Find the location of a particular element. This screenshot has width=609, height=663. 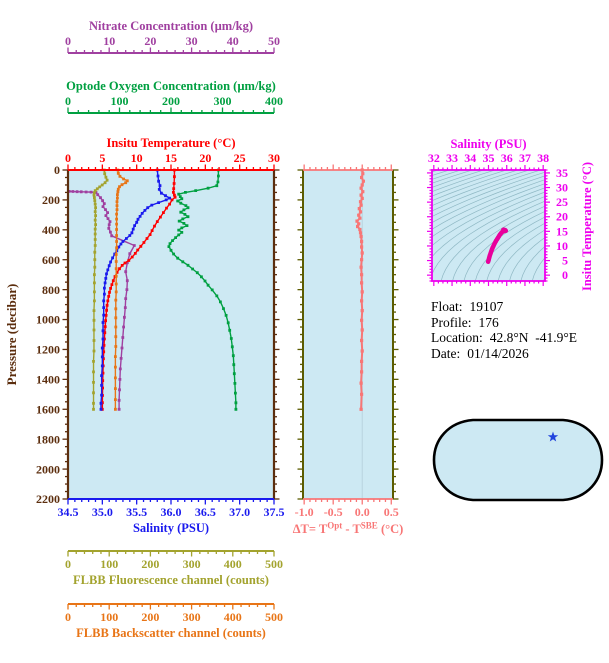

ts-temperature-axis-title: Insitu Temperature (°C) is located at coordinates (587, 226).